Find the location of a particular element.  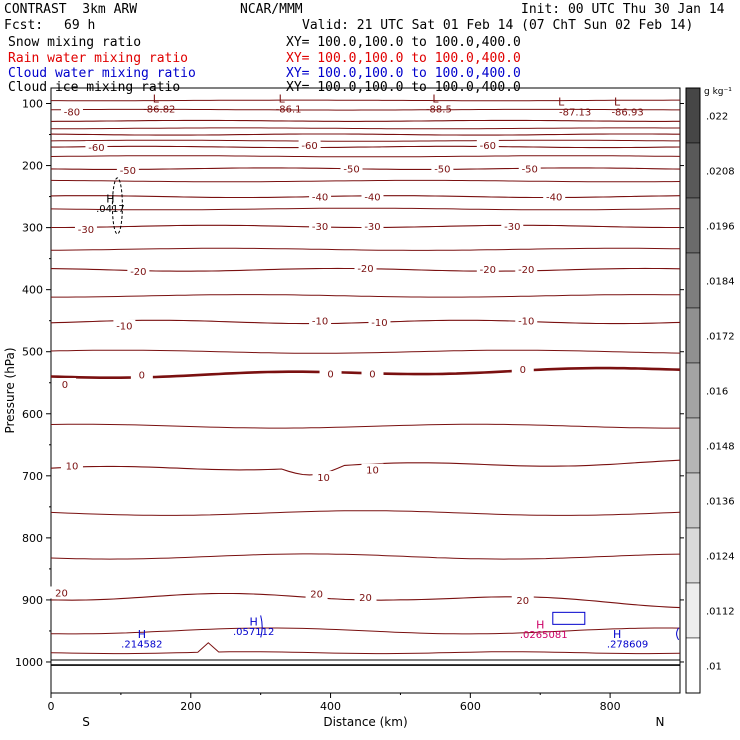

center-label: NCAR/MMM is located at coordinates (271, 9).